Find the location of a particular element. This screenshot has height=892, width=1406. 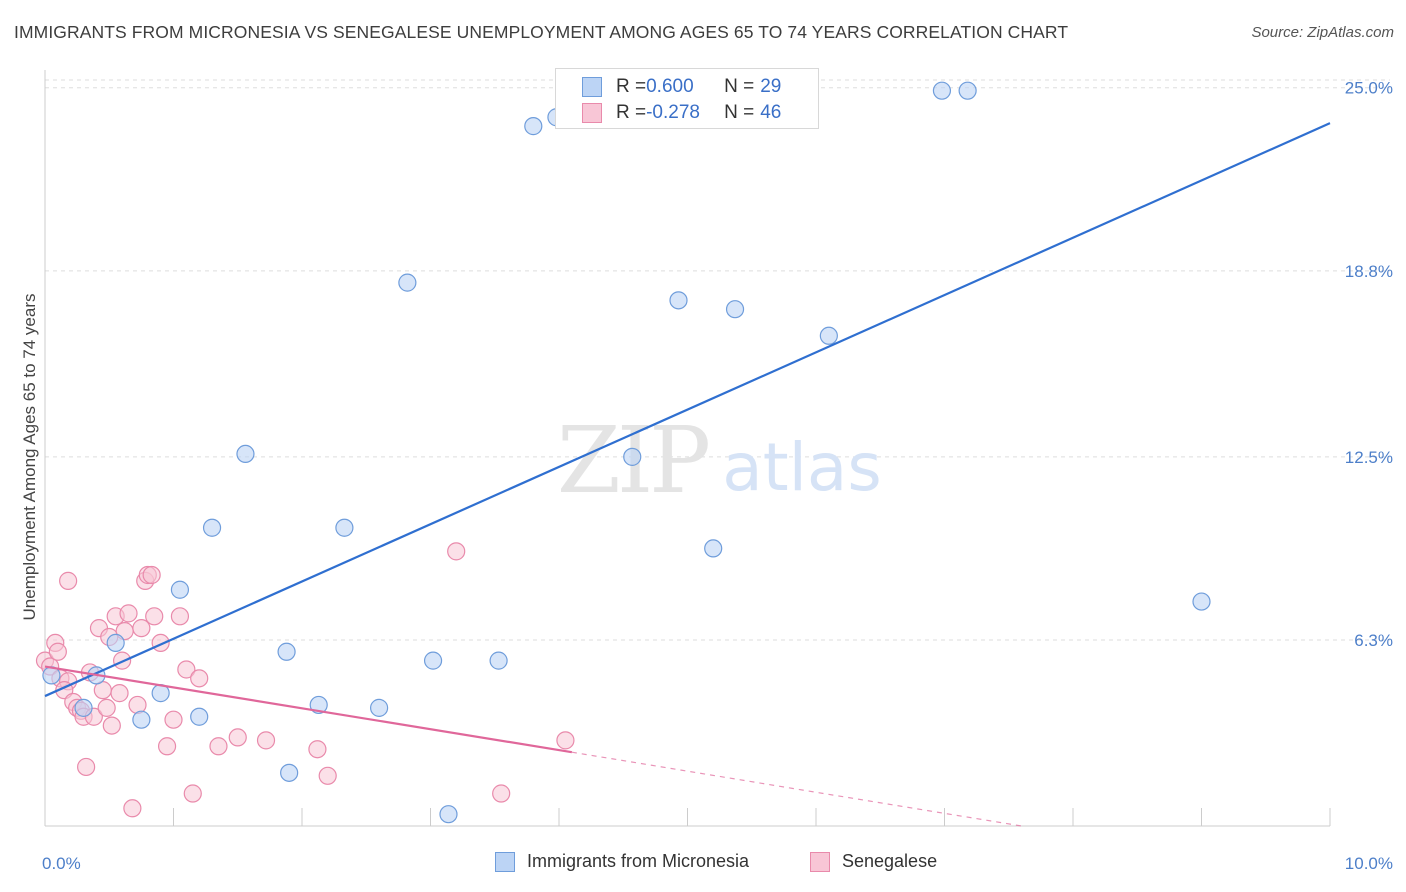

y-tick-label: 18.8% is located at coordinates (1369, 271).